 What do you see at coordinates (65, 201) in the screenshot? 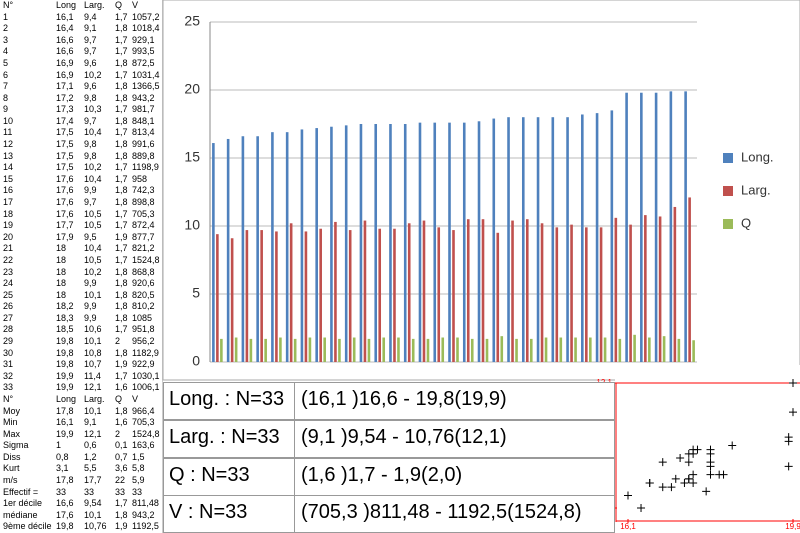
I see `table-cell: 17,6` at bounding box center [65, 201].